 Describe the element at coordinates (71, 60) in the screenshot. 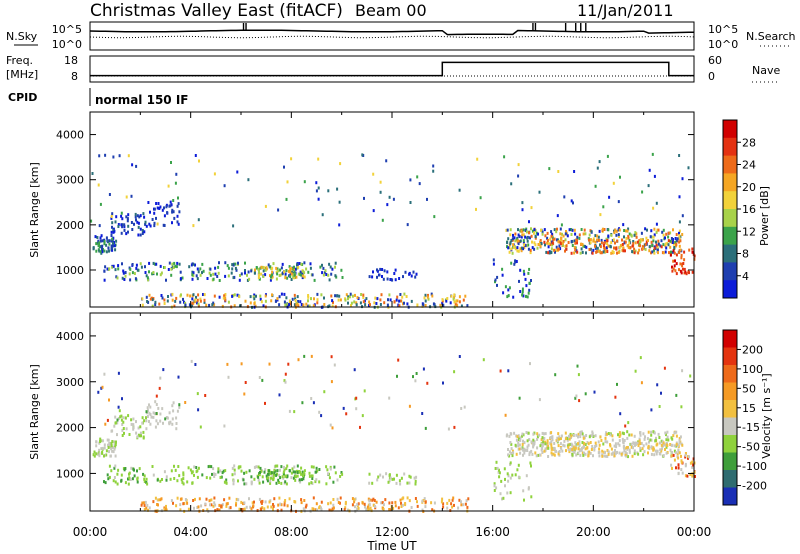

I see `freq-left-tick-top: 18` at that location.